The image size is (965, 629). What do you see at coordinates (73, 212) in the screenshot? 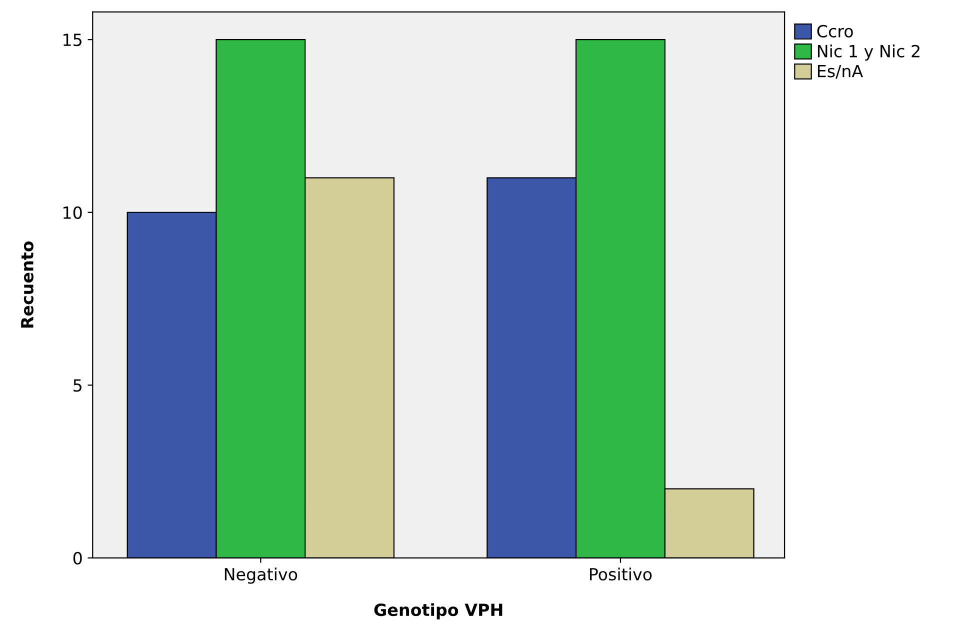
I see `y-tick-label: 10` at bounding box center [73, 212].